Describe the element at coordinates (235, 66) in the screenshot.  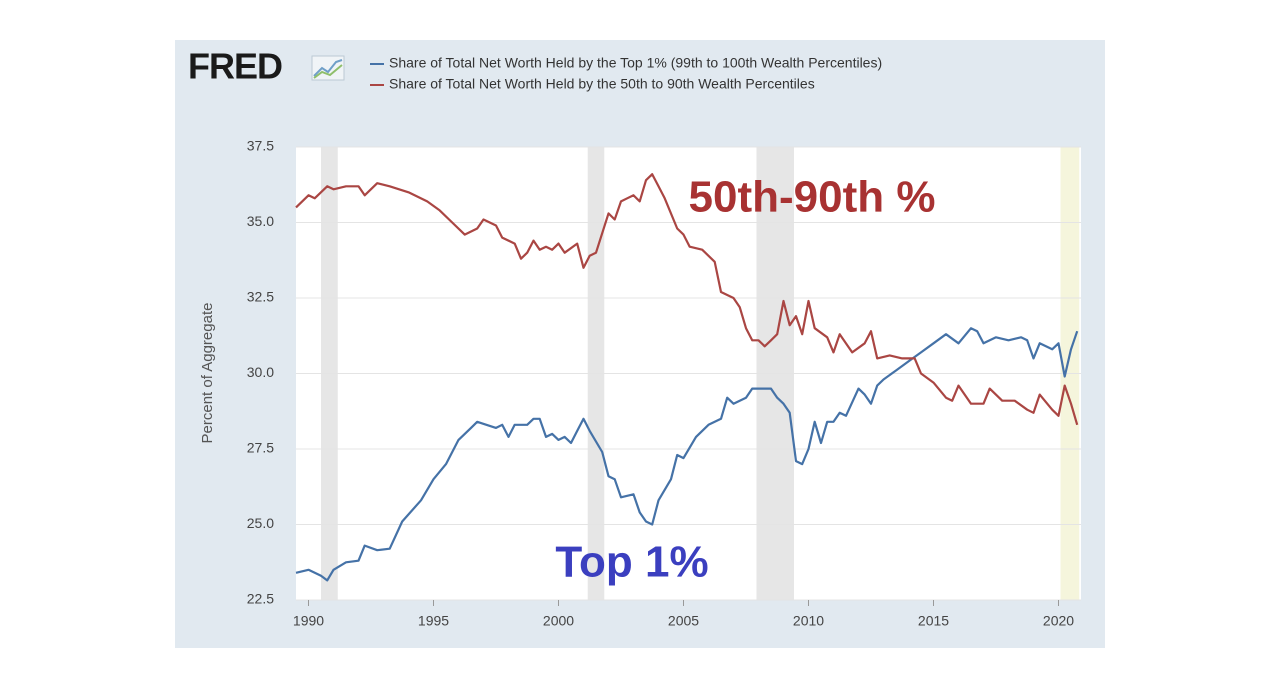
I see `logo: FRED` at that location.